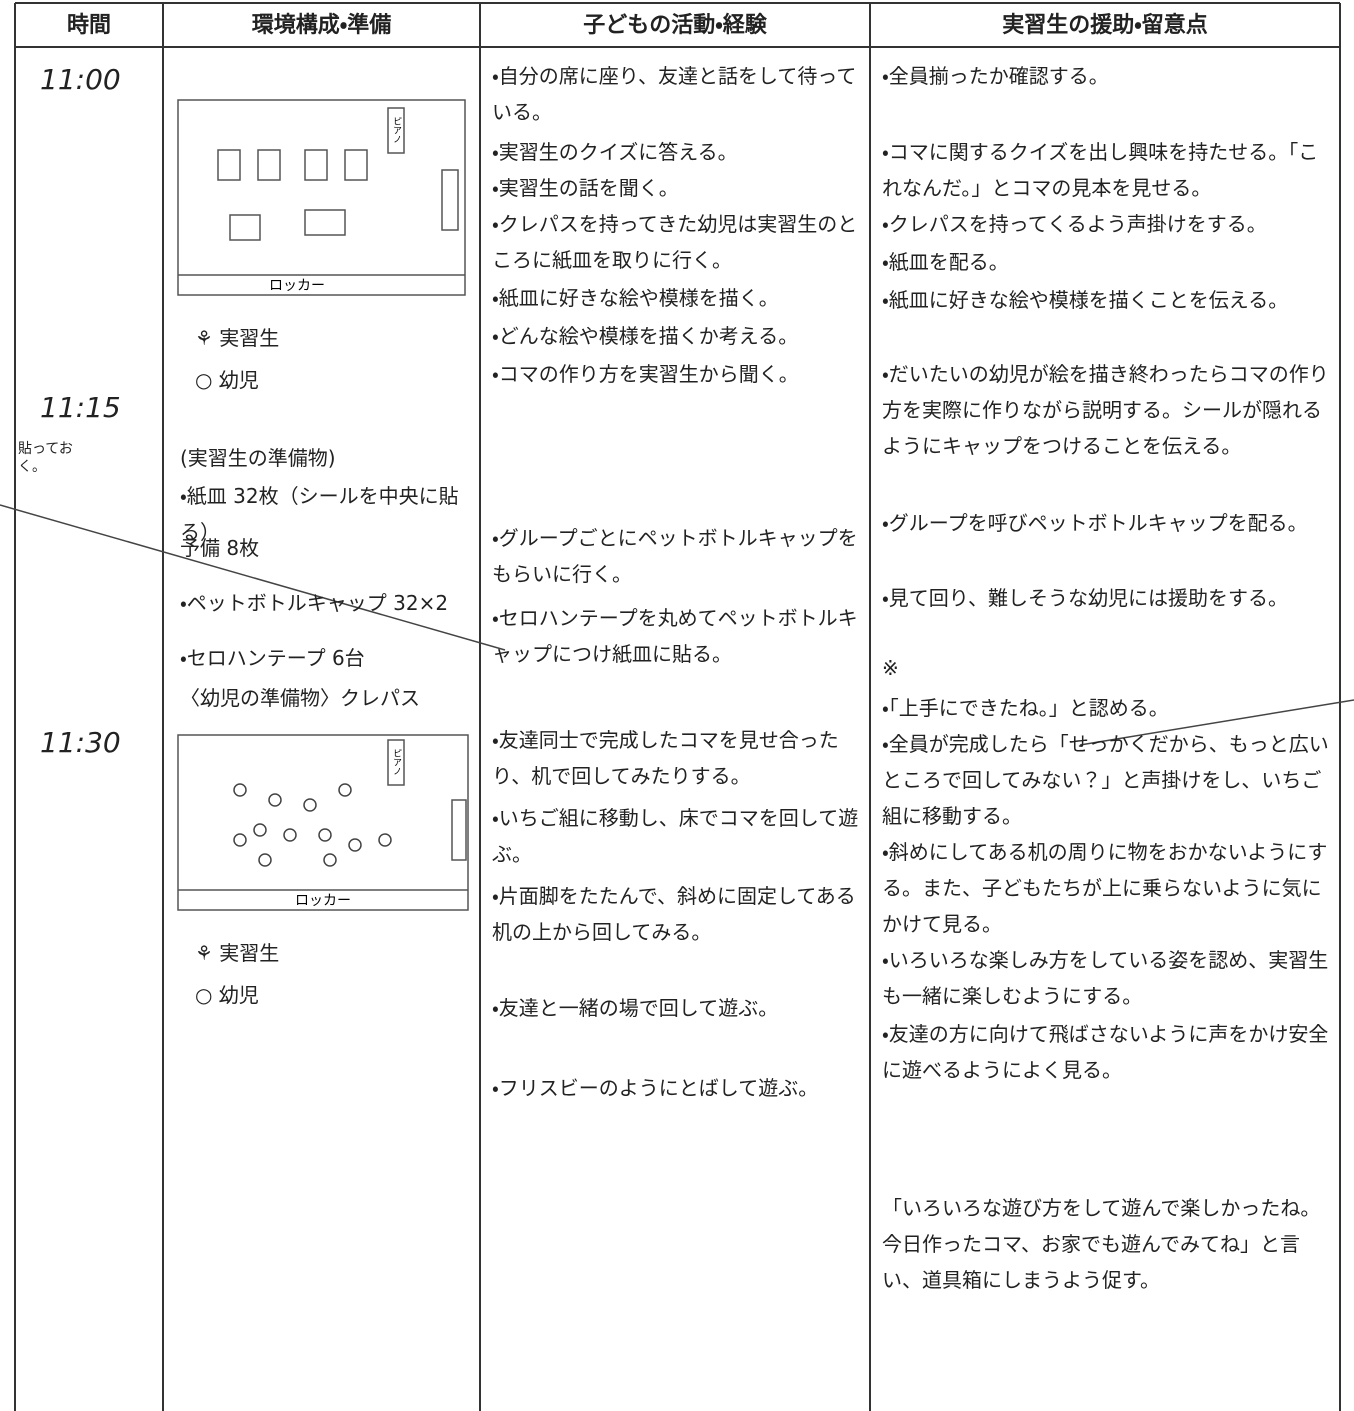 The height and width of the screenshot is (1411, 1354). Describe the element at coordinates (675, 836) in the screenshot. I see `activity: ・いちご組に移動し、床でコマを回して遊ぶ。` at that location.